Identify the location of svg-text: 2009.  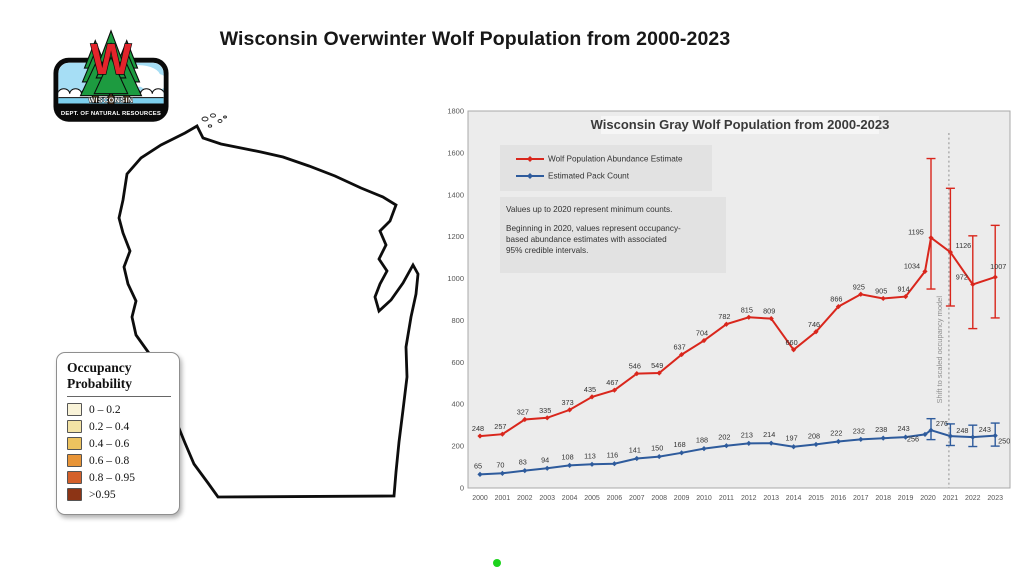
(682, 498).